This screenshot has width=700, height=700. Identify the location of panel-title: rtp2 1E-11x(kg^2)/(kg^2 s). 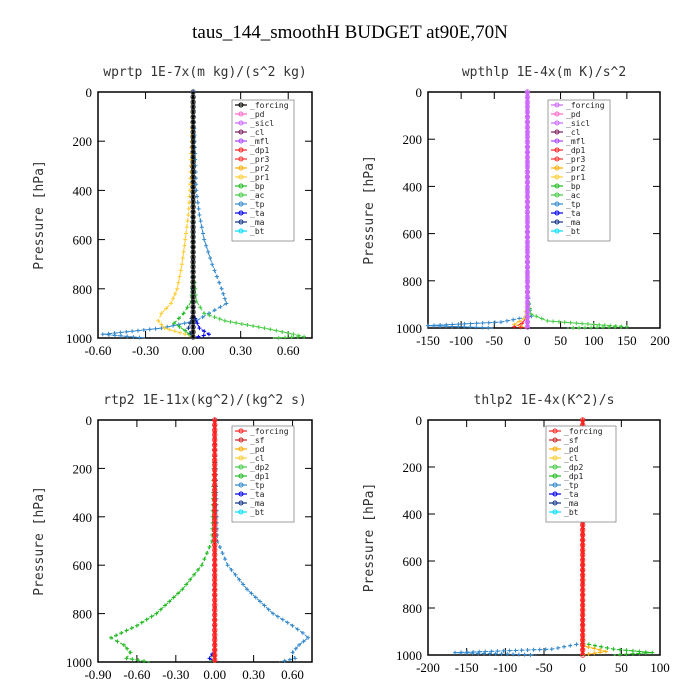
(205, 400).